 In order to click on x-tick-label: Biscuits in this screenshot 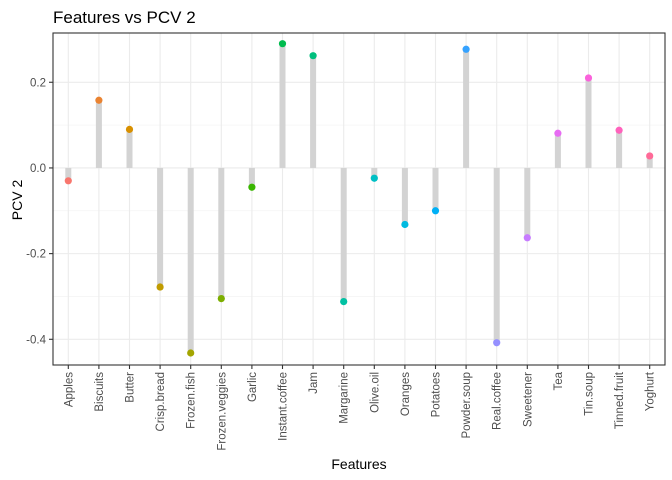, I will do `click(100, 392)`.